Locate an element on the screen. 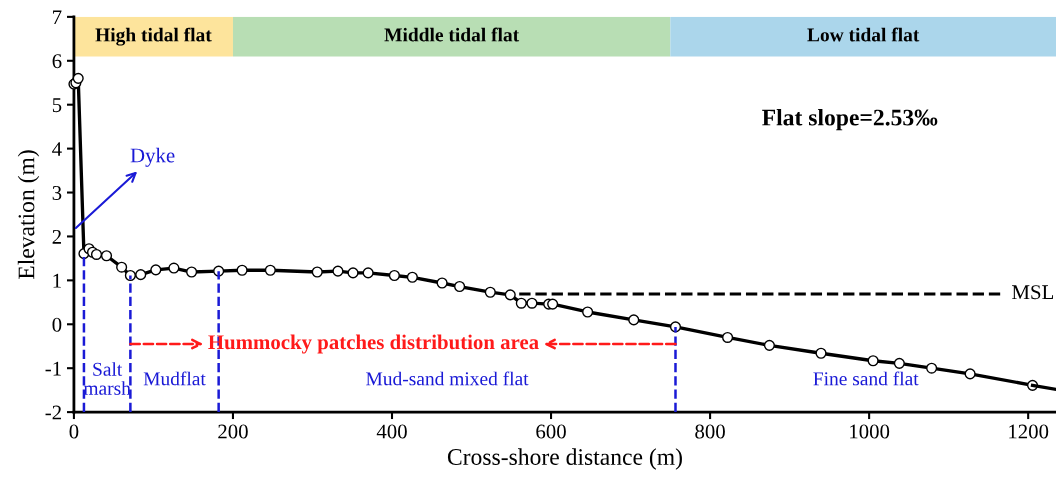 The width and height of the screenshot is (1056, 482). y-tick-label: 5 is located at coordinates (57, 105).